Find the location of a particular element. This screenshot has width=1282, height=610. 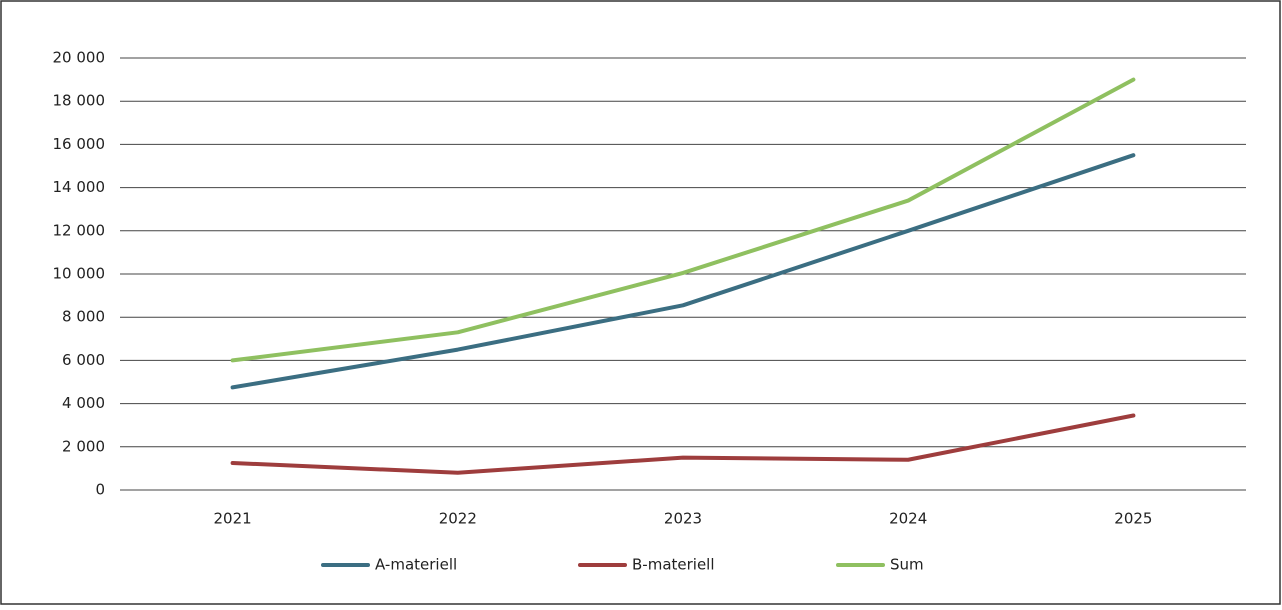

x-tick-label: 2025 is located at coordinates (1133, 519).